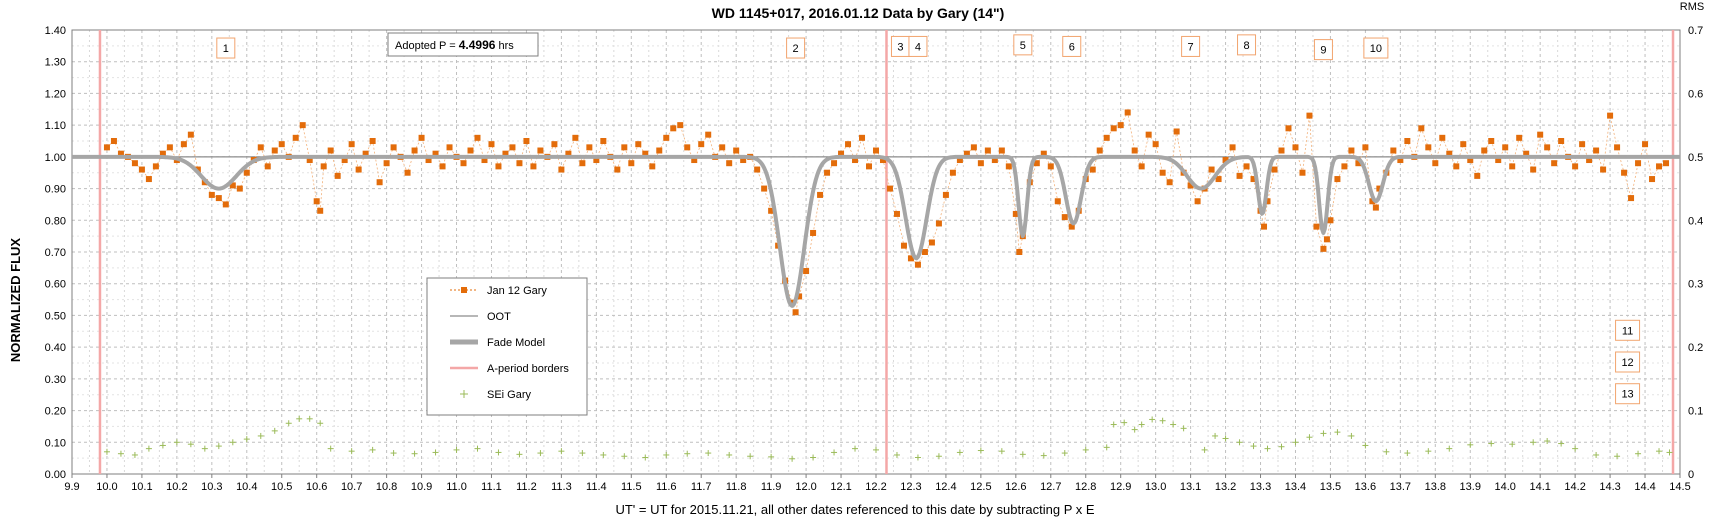 The width and height of the screenshot is (1716, 519). Describe the element at coordinates (55, 348) in the screenshot. I see `y-tick-label: 0.40` at that location.